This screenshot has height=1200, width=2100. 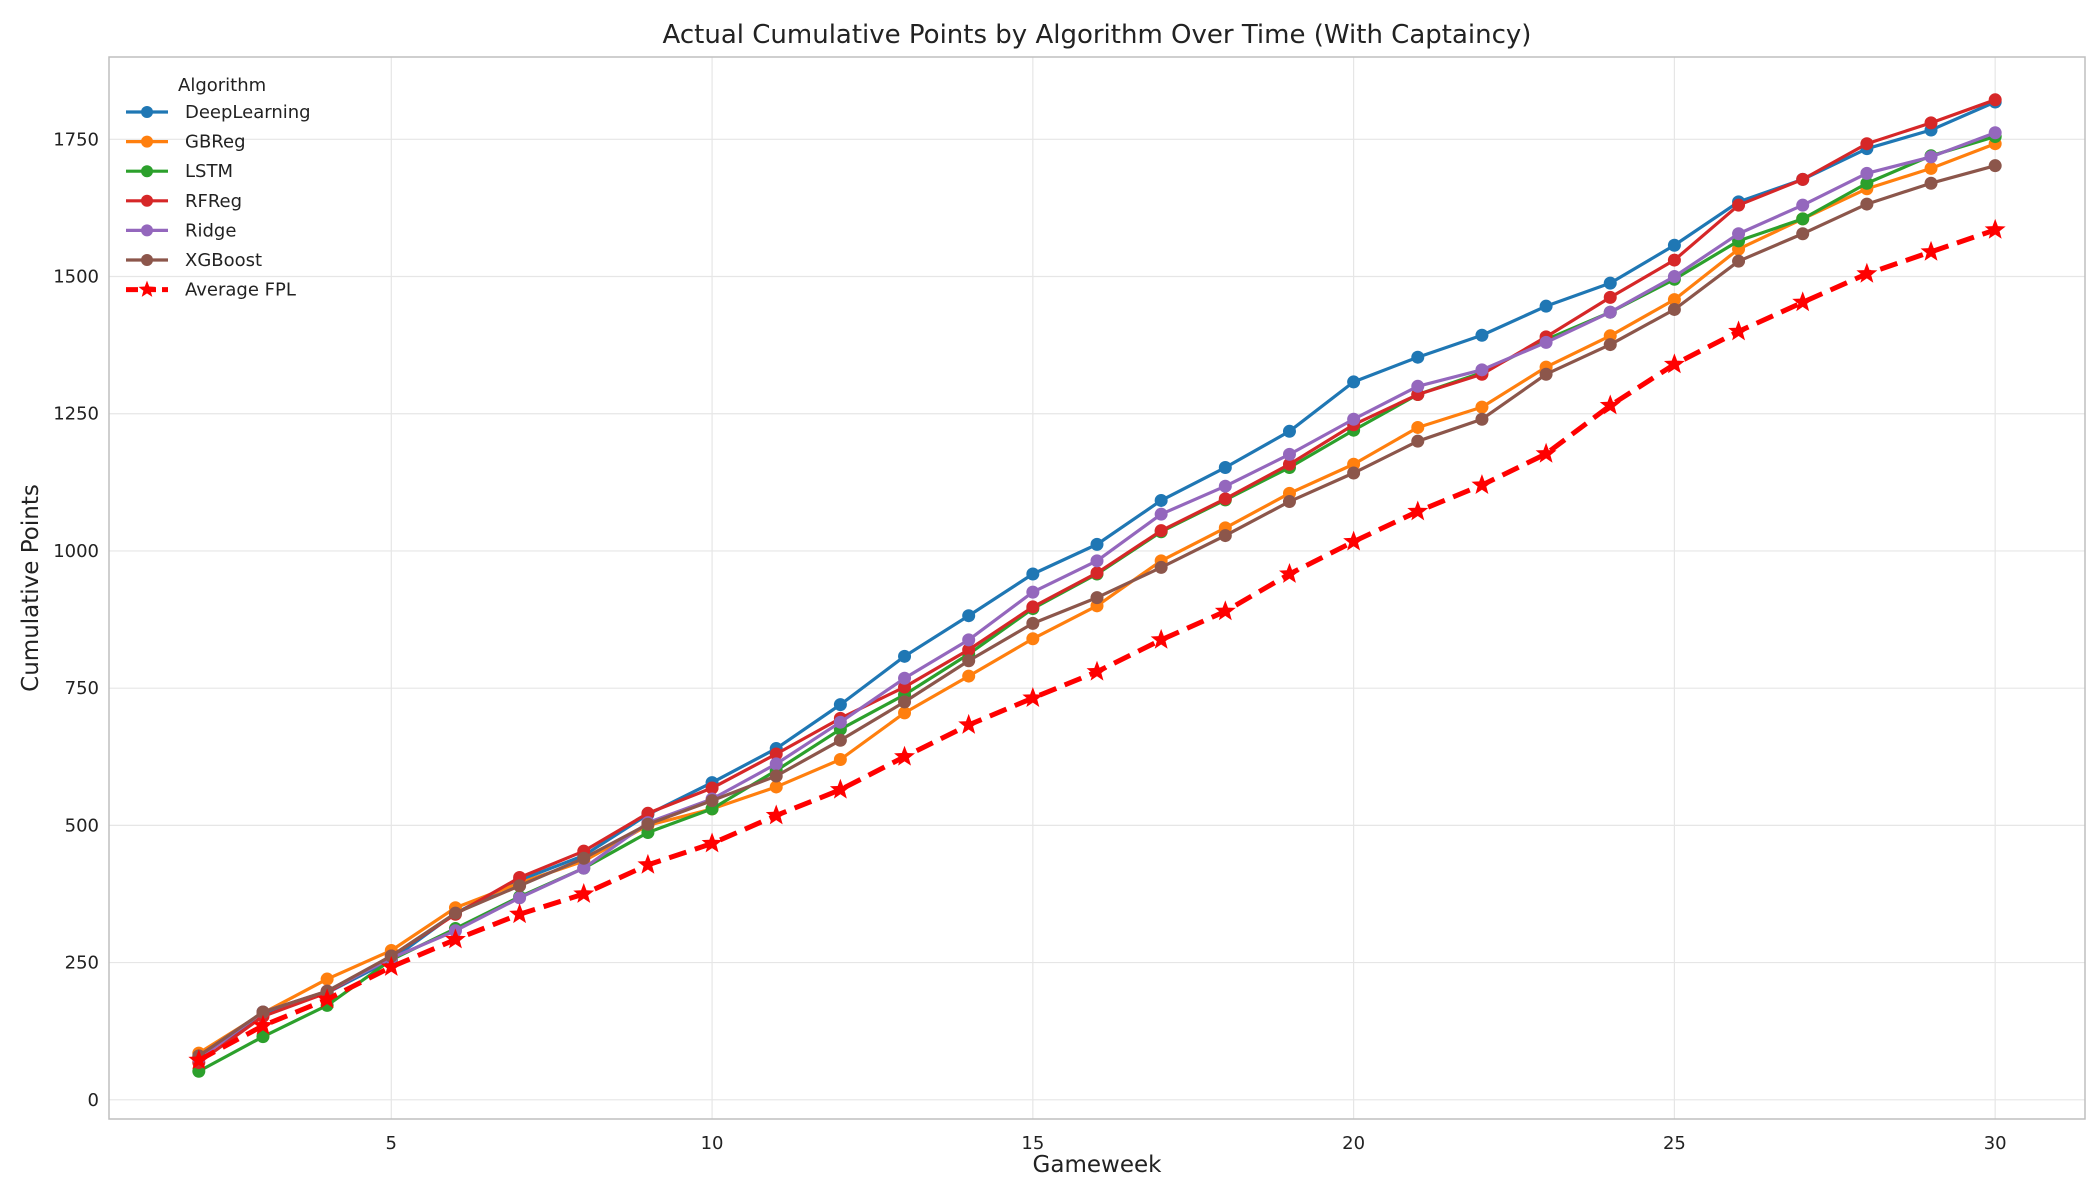 I want to click on x-tick-label: 25, so click(x=1674, y=1143).